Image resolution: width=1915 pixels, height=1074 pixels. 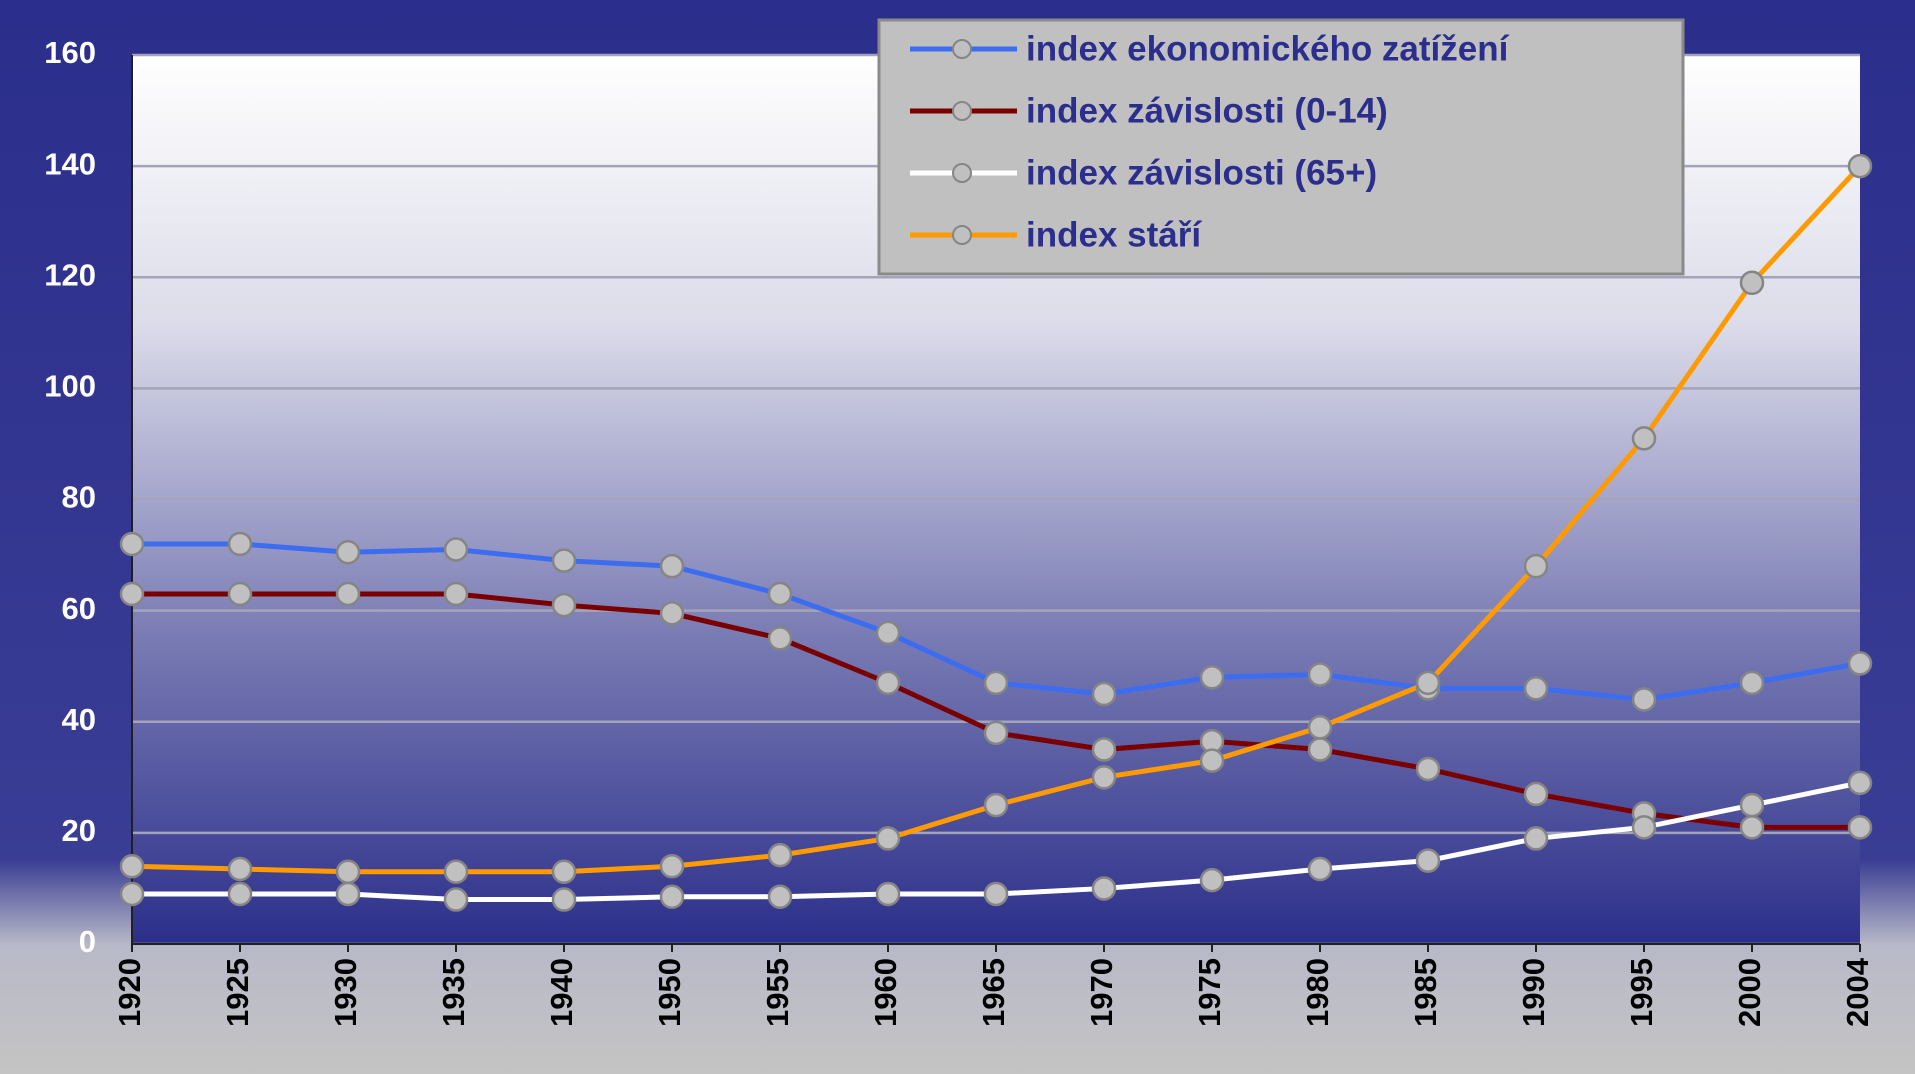 I want to click on legend-box, so click(x=1281, y=147).